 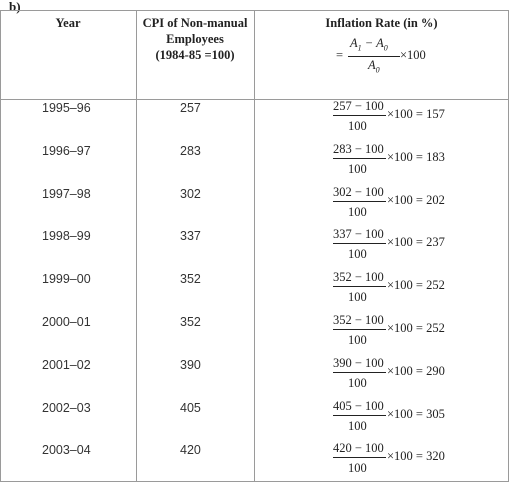 I want to click on header-cpi-line-2: Employees, so click(x=195, y=39).